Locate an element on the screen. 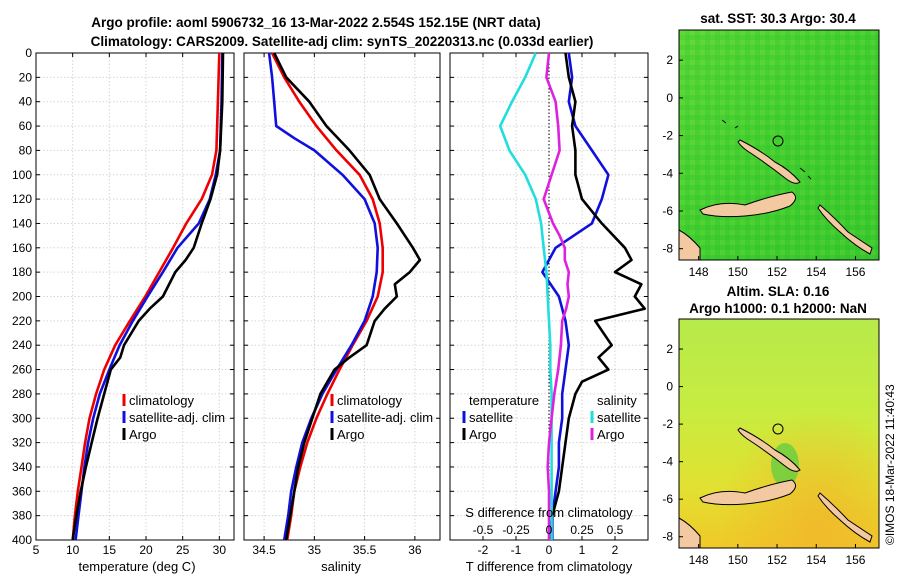 The width and height of the screenshot is (900, 580). s-difference-label: S difference from climatology is located at coordinates (549, 512).